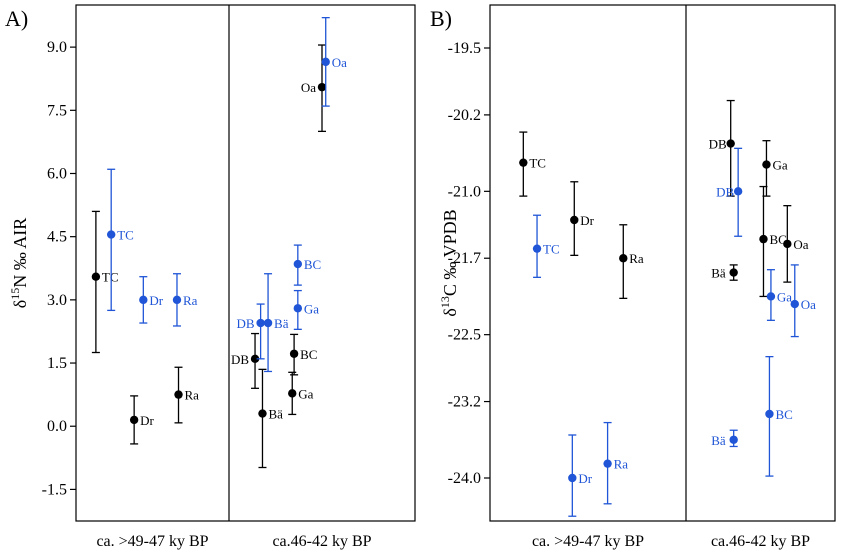  Describe the element at coordinates (588, 541) in the screenshot. I see `category-label: ca. >49-47 ky BP` at that location.